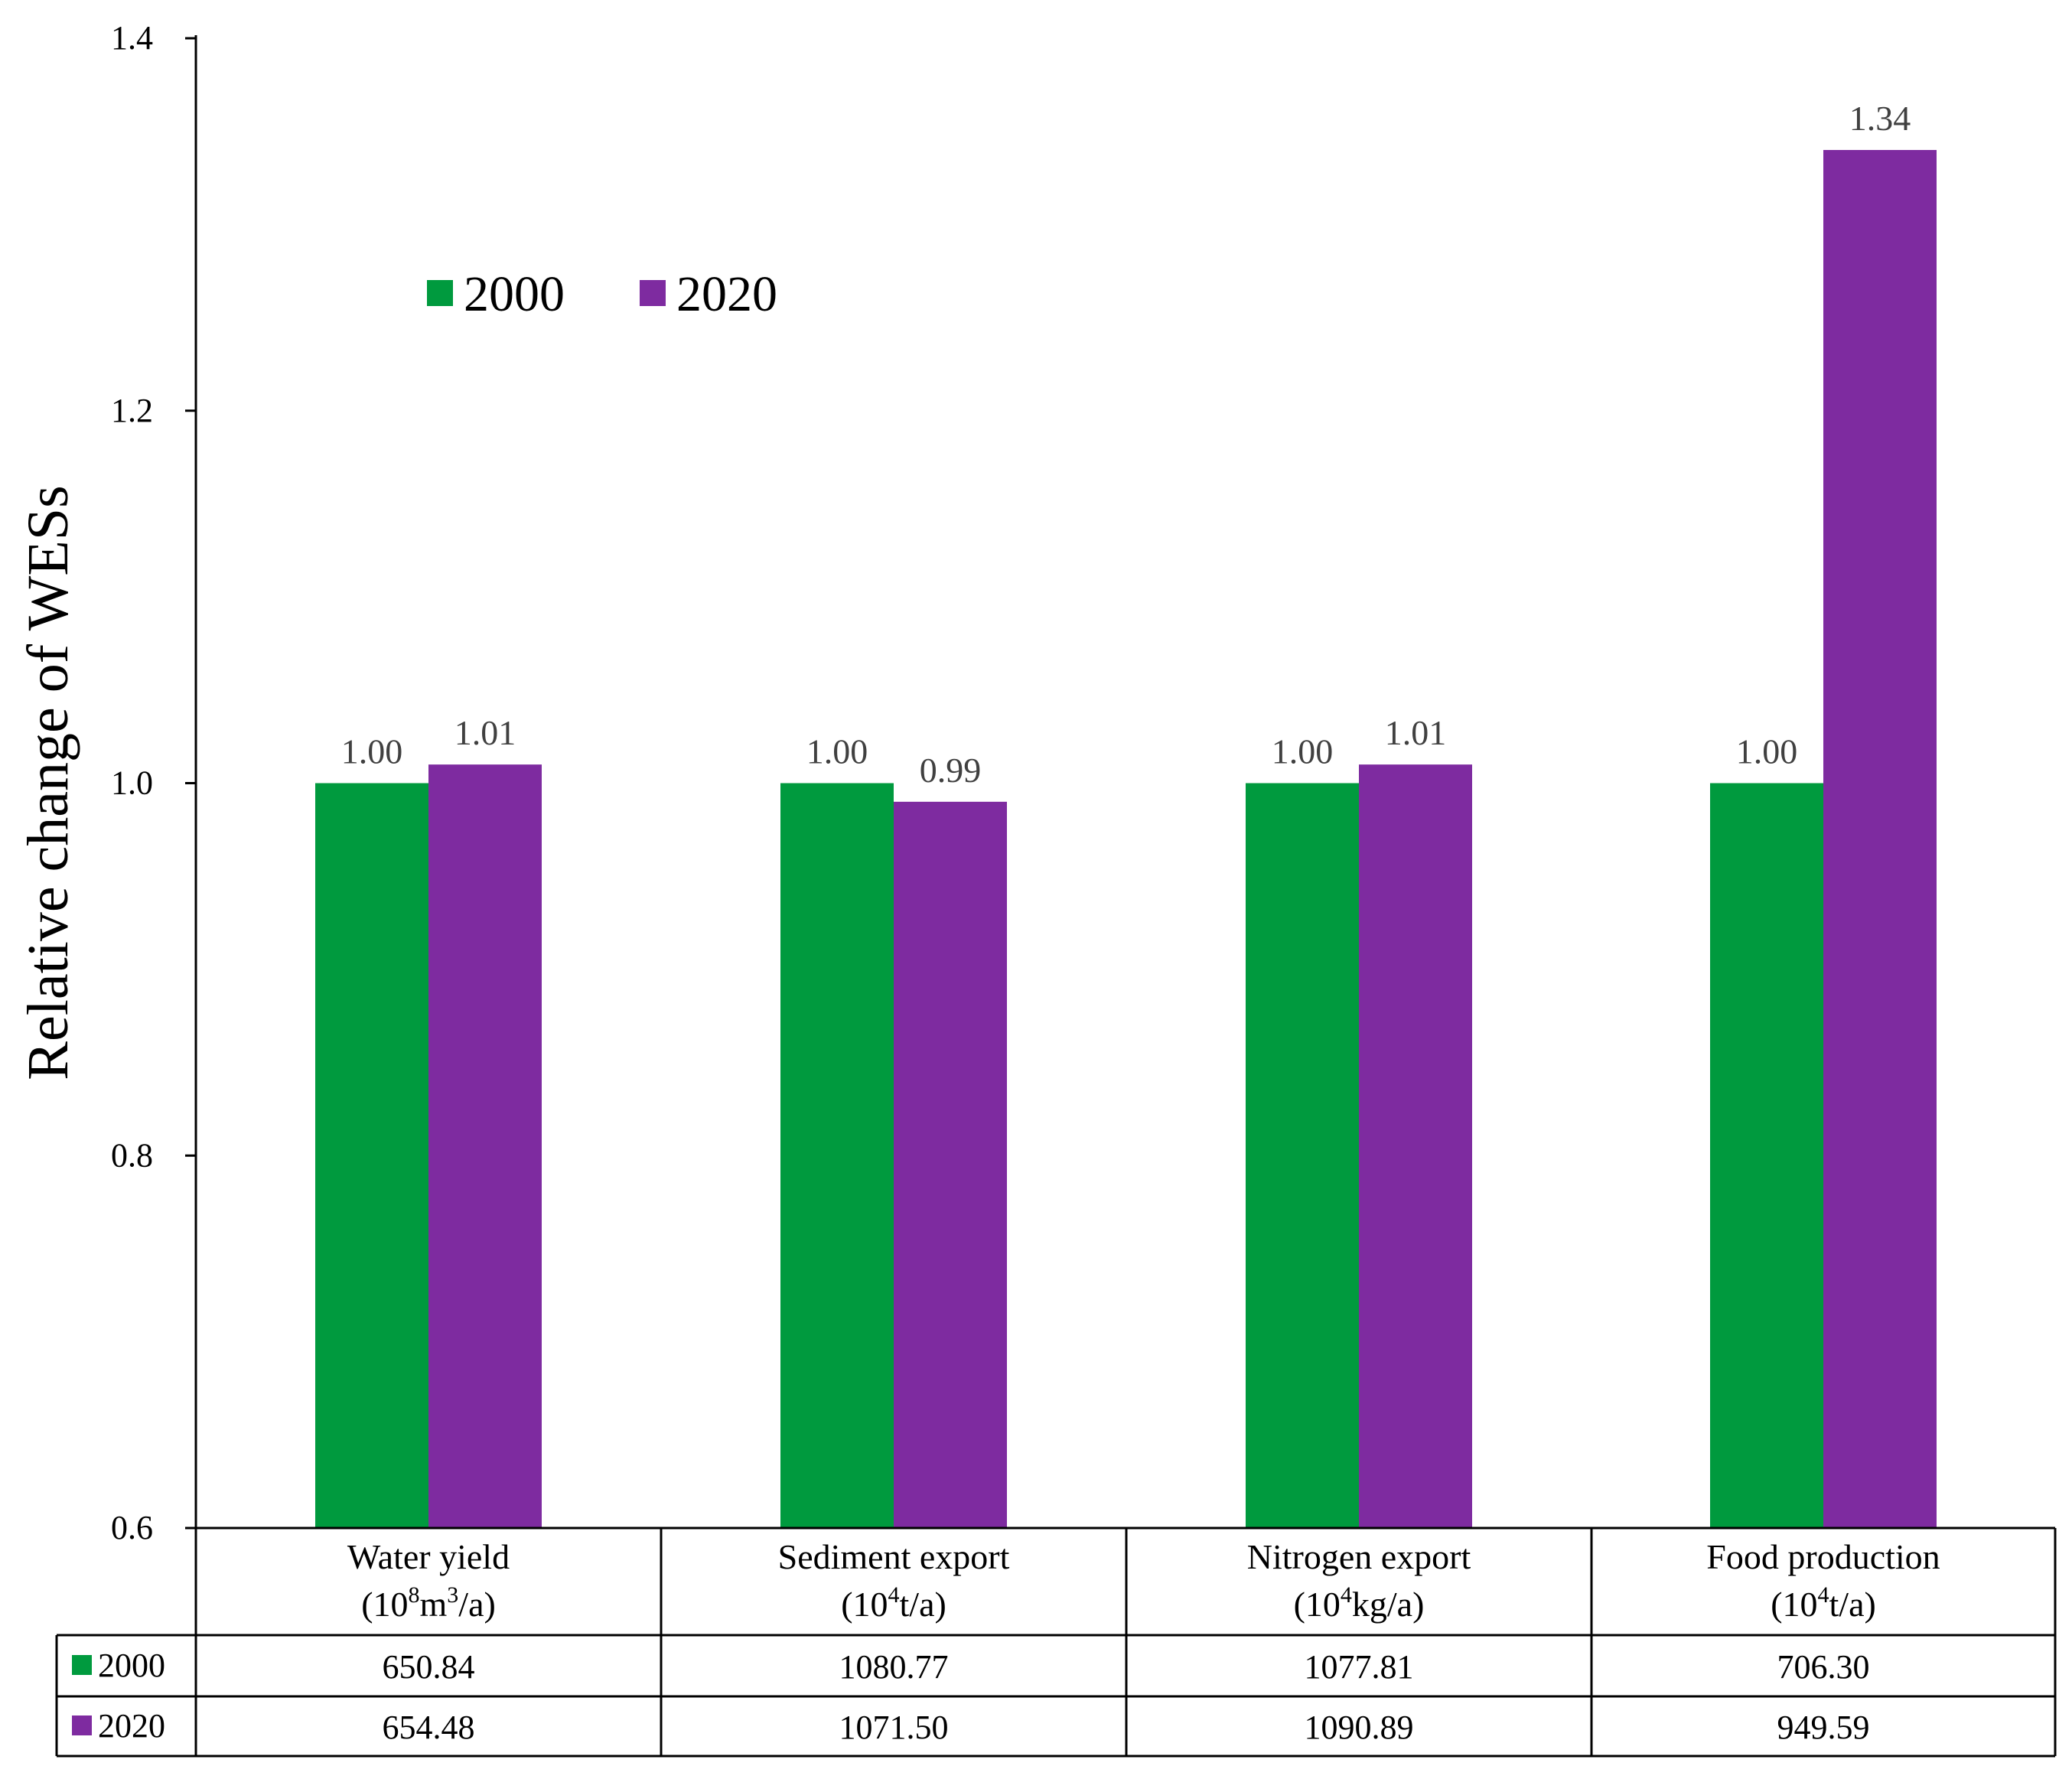 The image size is (2072, 1779). Describe the element at coordinates (132, 1155) in the screenshot. I see `y-tick-label: 0.8` at that location.